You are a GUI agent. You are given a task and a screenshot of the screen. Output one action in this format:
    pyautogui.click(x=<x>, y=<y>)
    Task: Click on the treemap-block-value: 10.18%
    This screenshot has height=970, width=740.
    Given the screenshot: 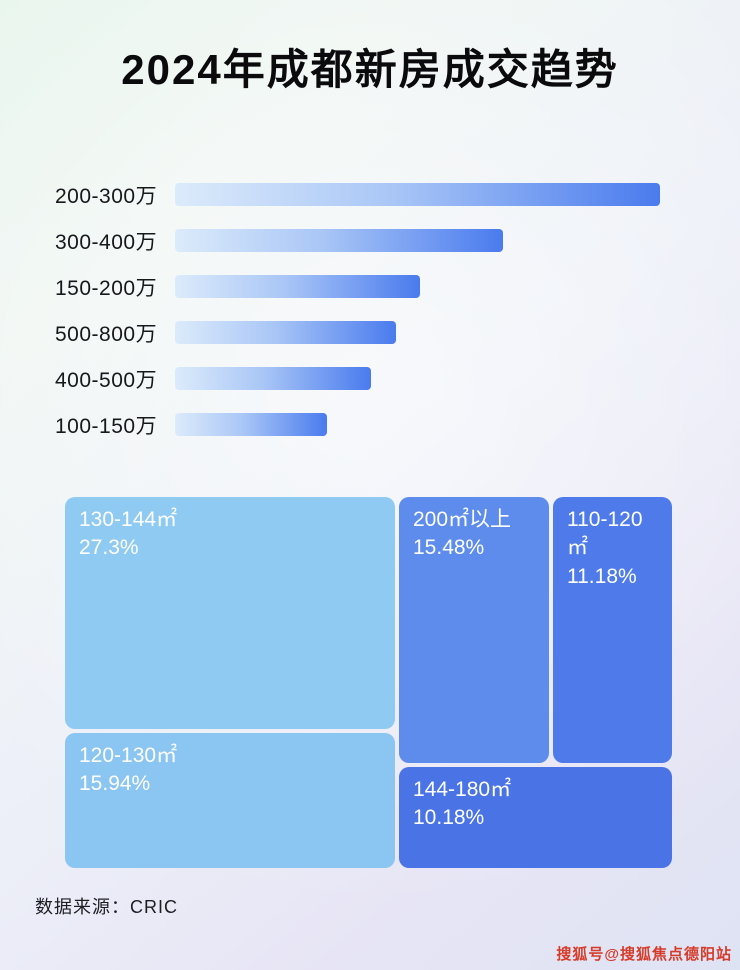 What is the action you would take?
    pyautogui.click(x=449, y=818)
    